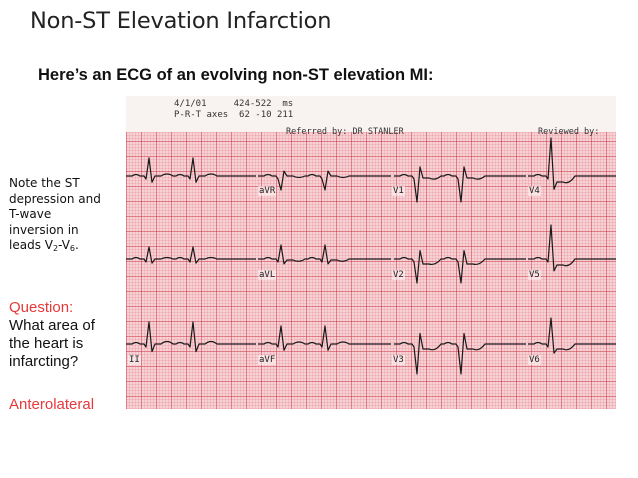 This screenshot has height=478, width=638. Describe the element at coordinates (41, 307) in the screenshot. I see `question-label: Question:` at that location.